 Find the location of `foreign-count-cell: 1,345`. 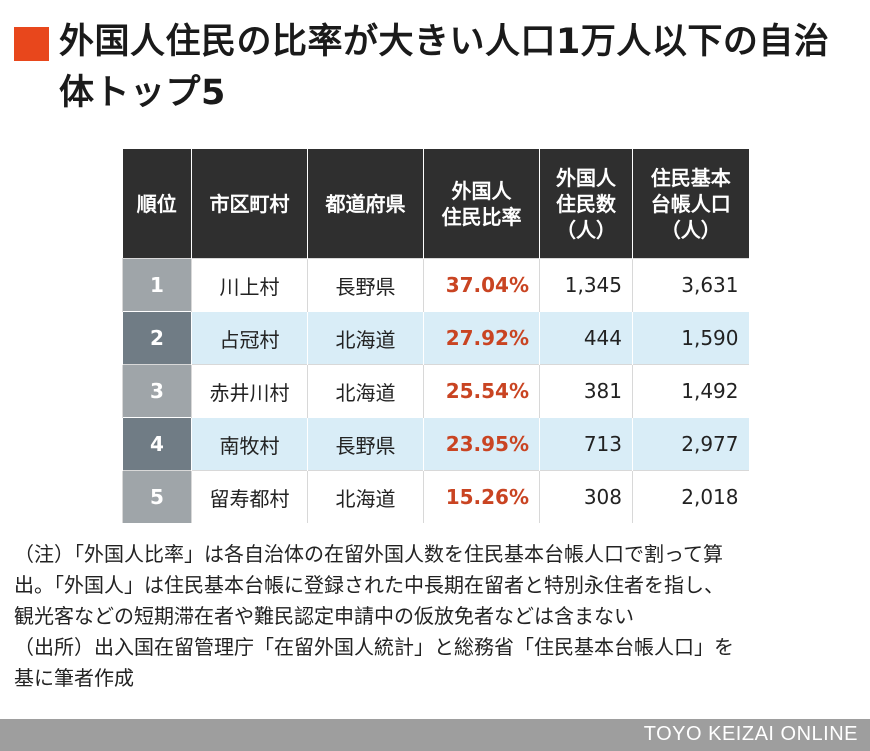

foreign-count-cell: 1,345 is located at coordinates (586, 285).